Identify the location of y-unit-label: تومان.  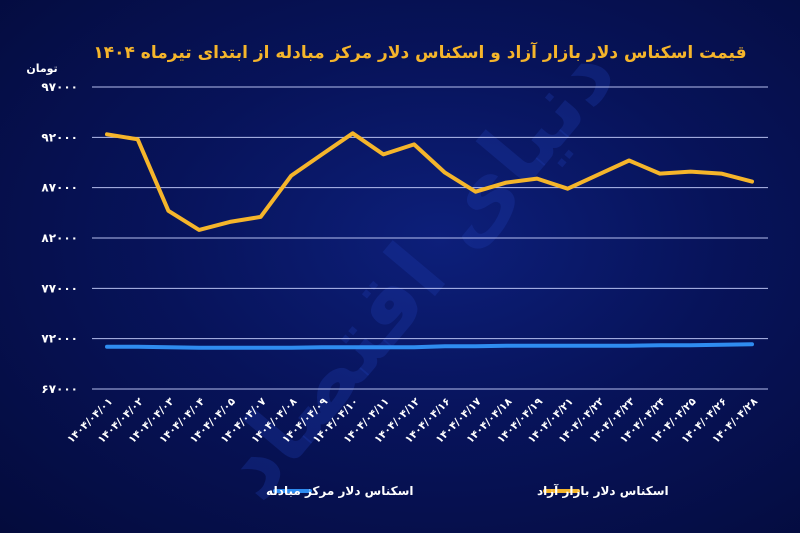
(41, 68).